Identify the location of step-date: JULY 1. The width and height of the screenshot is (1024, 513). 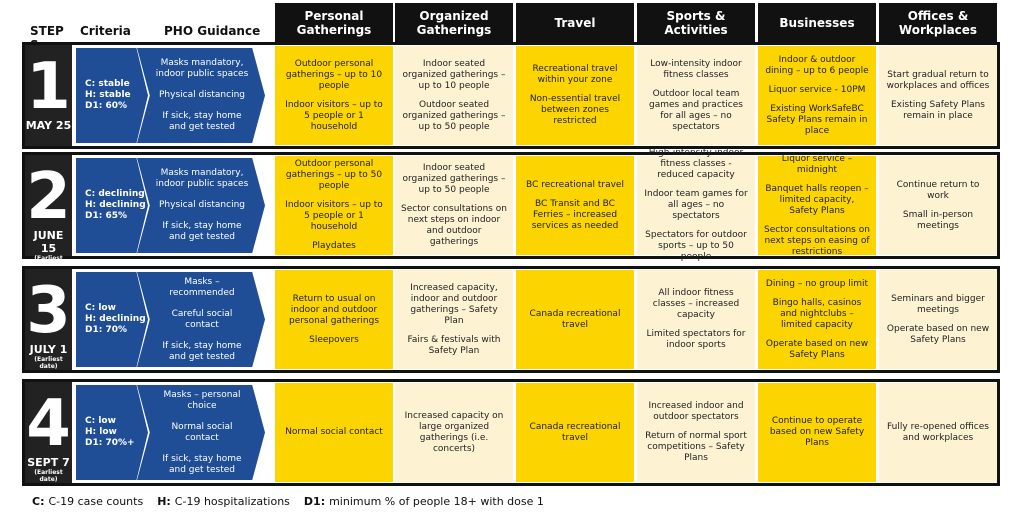
(48, 349).